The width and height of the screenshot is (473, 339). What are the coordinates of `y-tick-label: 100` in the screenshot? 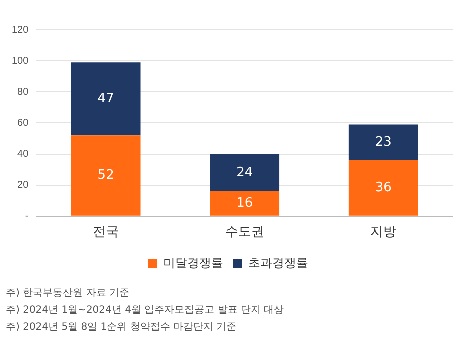 It's located at (21, 61).